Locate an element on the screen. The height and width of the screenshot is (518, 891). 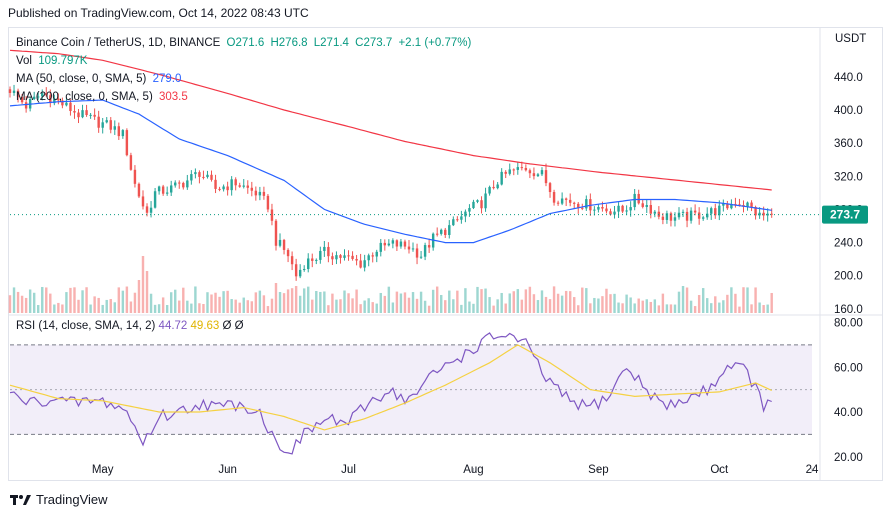
currency-unit: USDT is located at coordinates (851, 39).